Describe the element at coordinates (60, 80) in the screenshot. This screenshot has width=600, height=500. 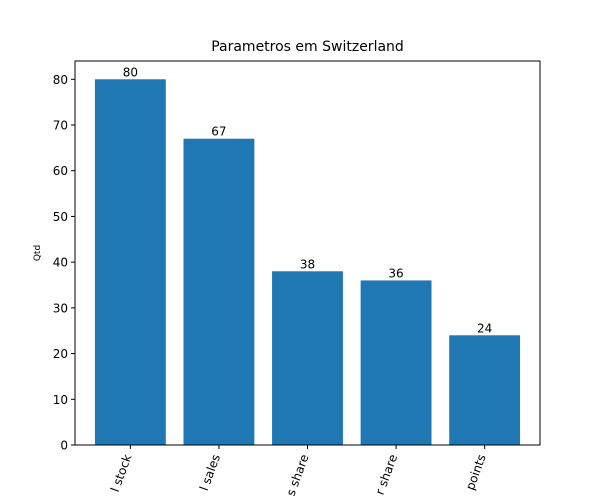
I see `y-tick-label-8: 80` at that location.